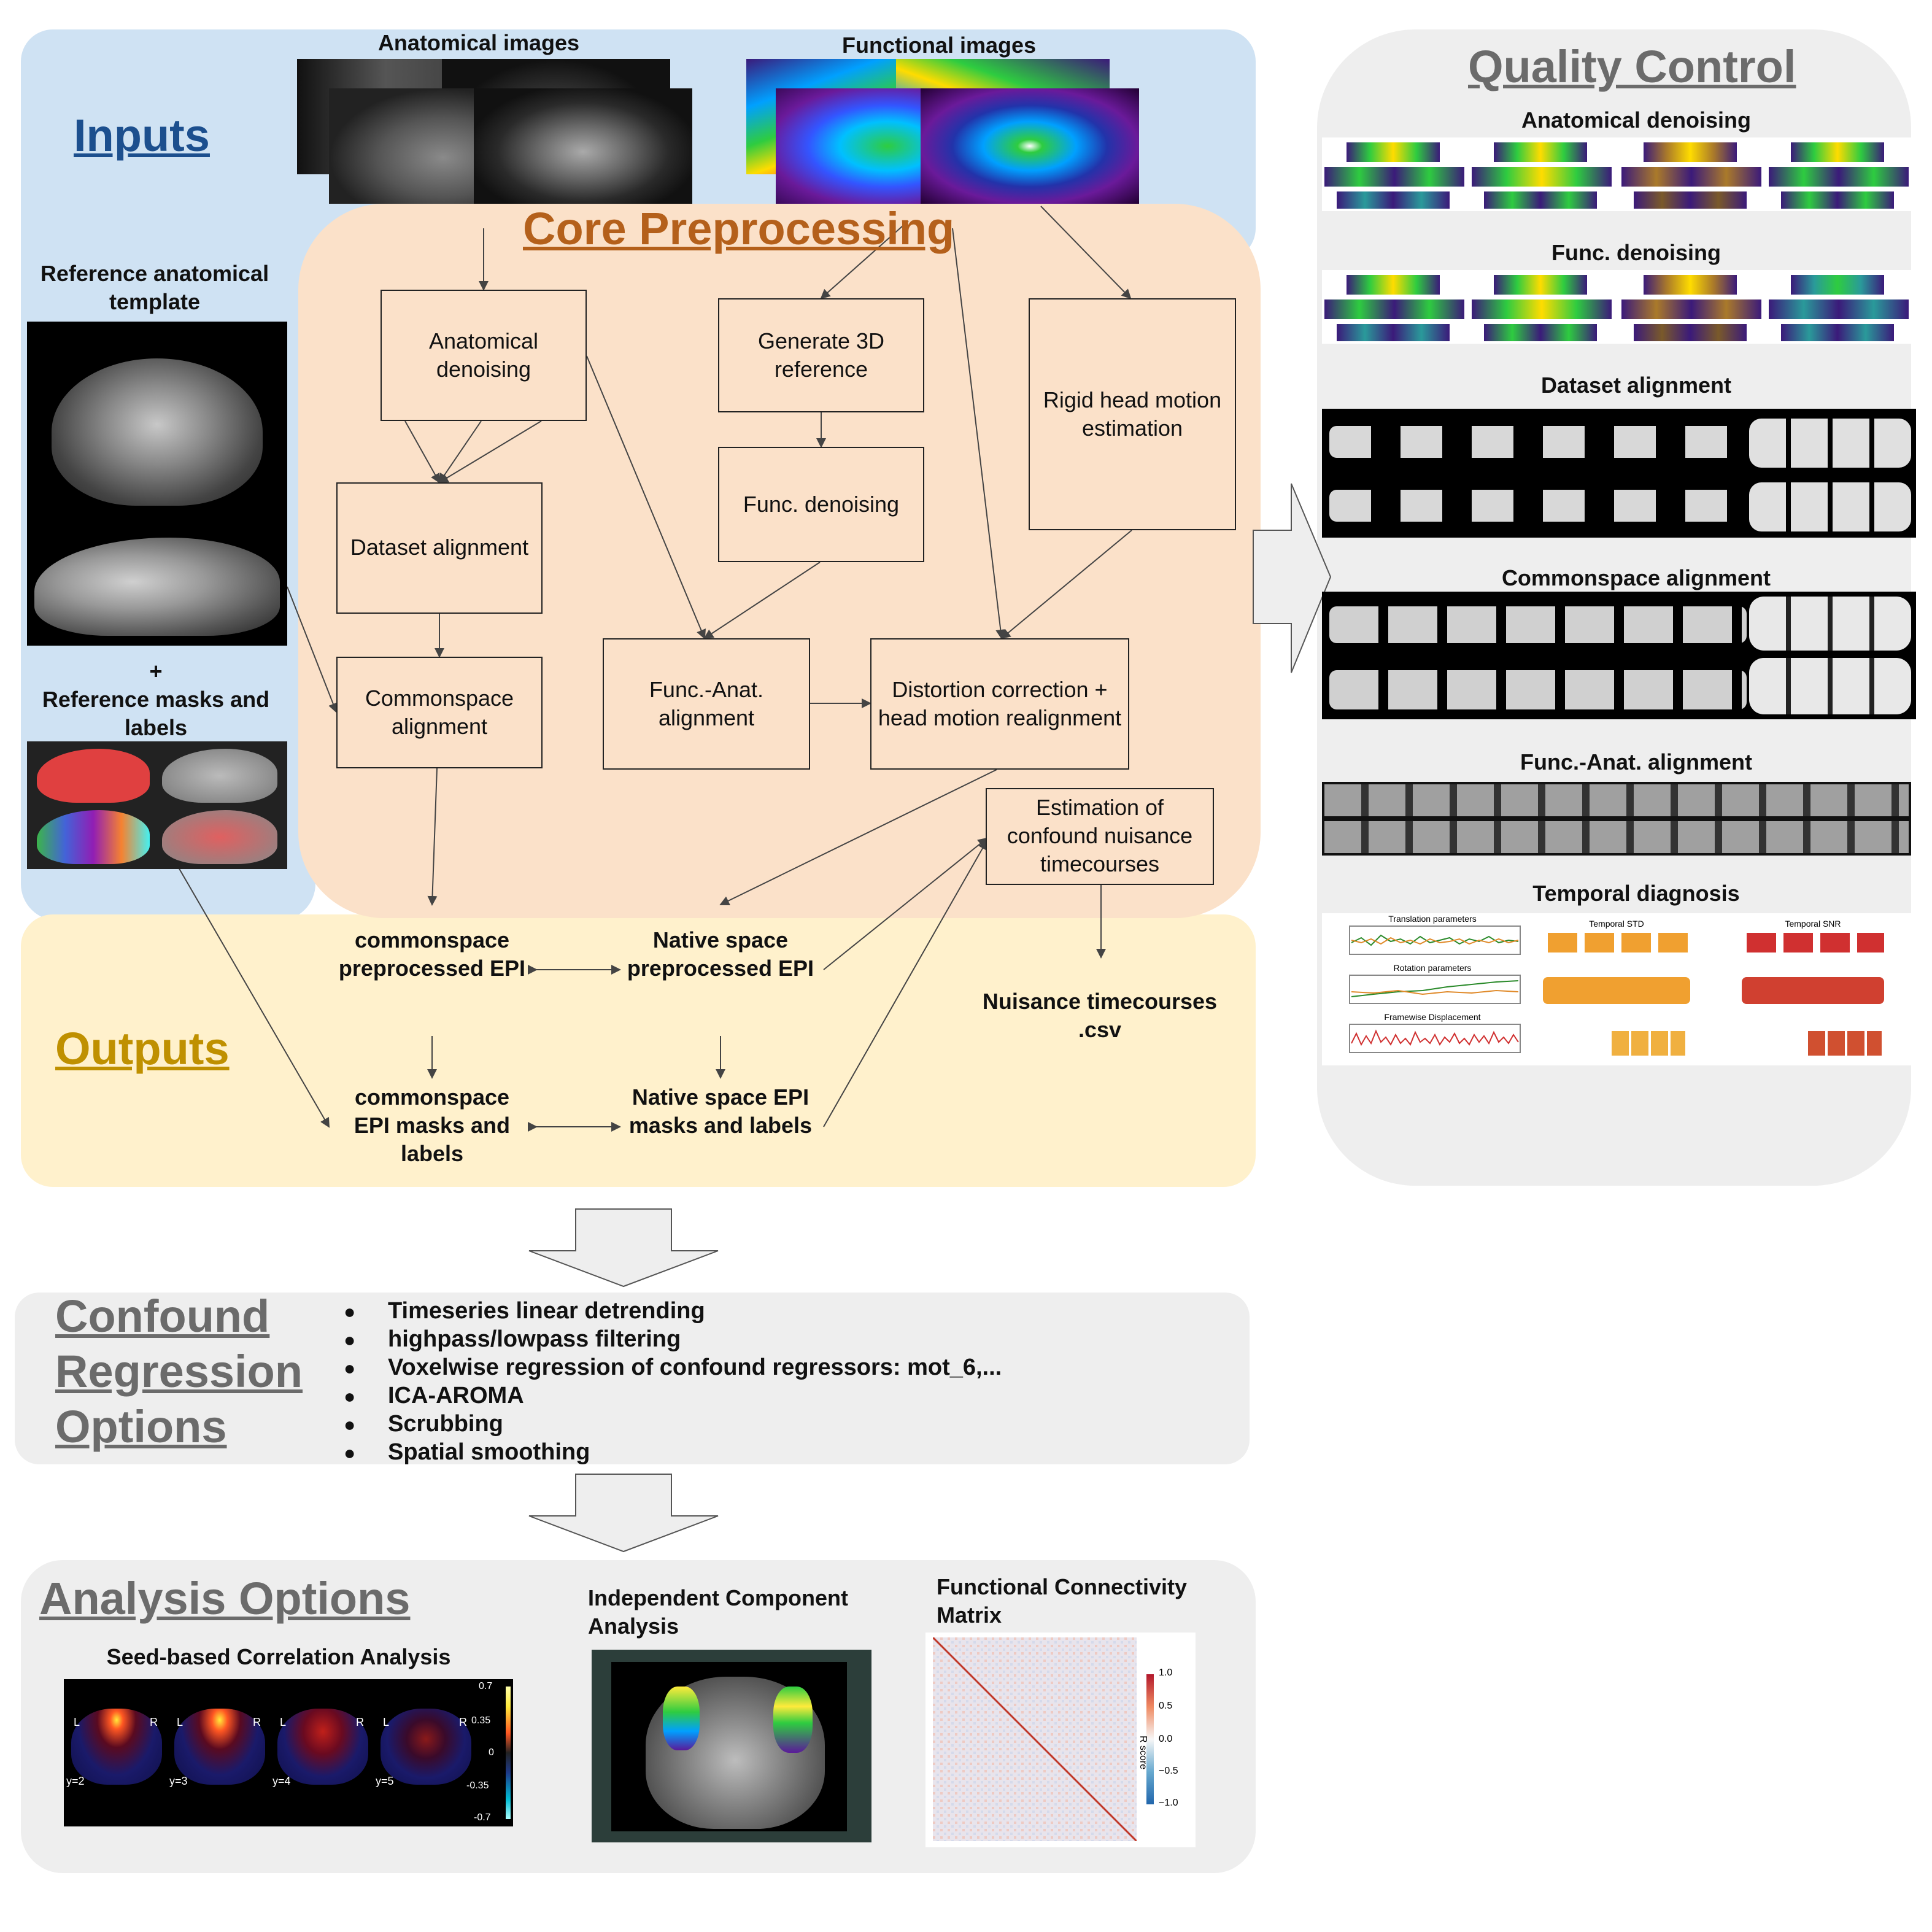 This screenshot has width=1932, height=1932. What do you see at coordinates (1166, 1738) in the screenshot?
I see `fc-colorbar-tick-3: 0.0` at bounding box center [1166, 1738].